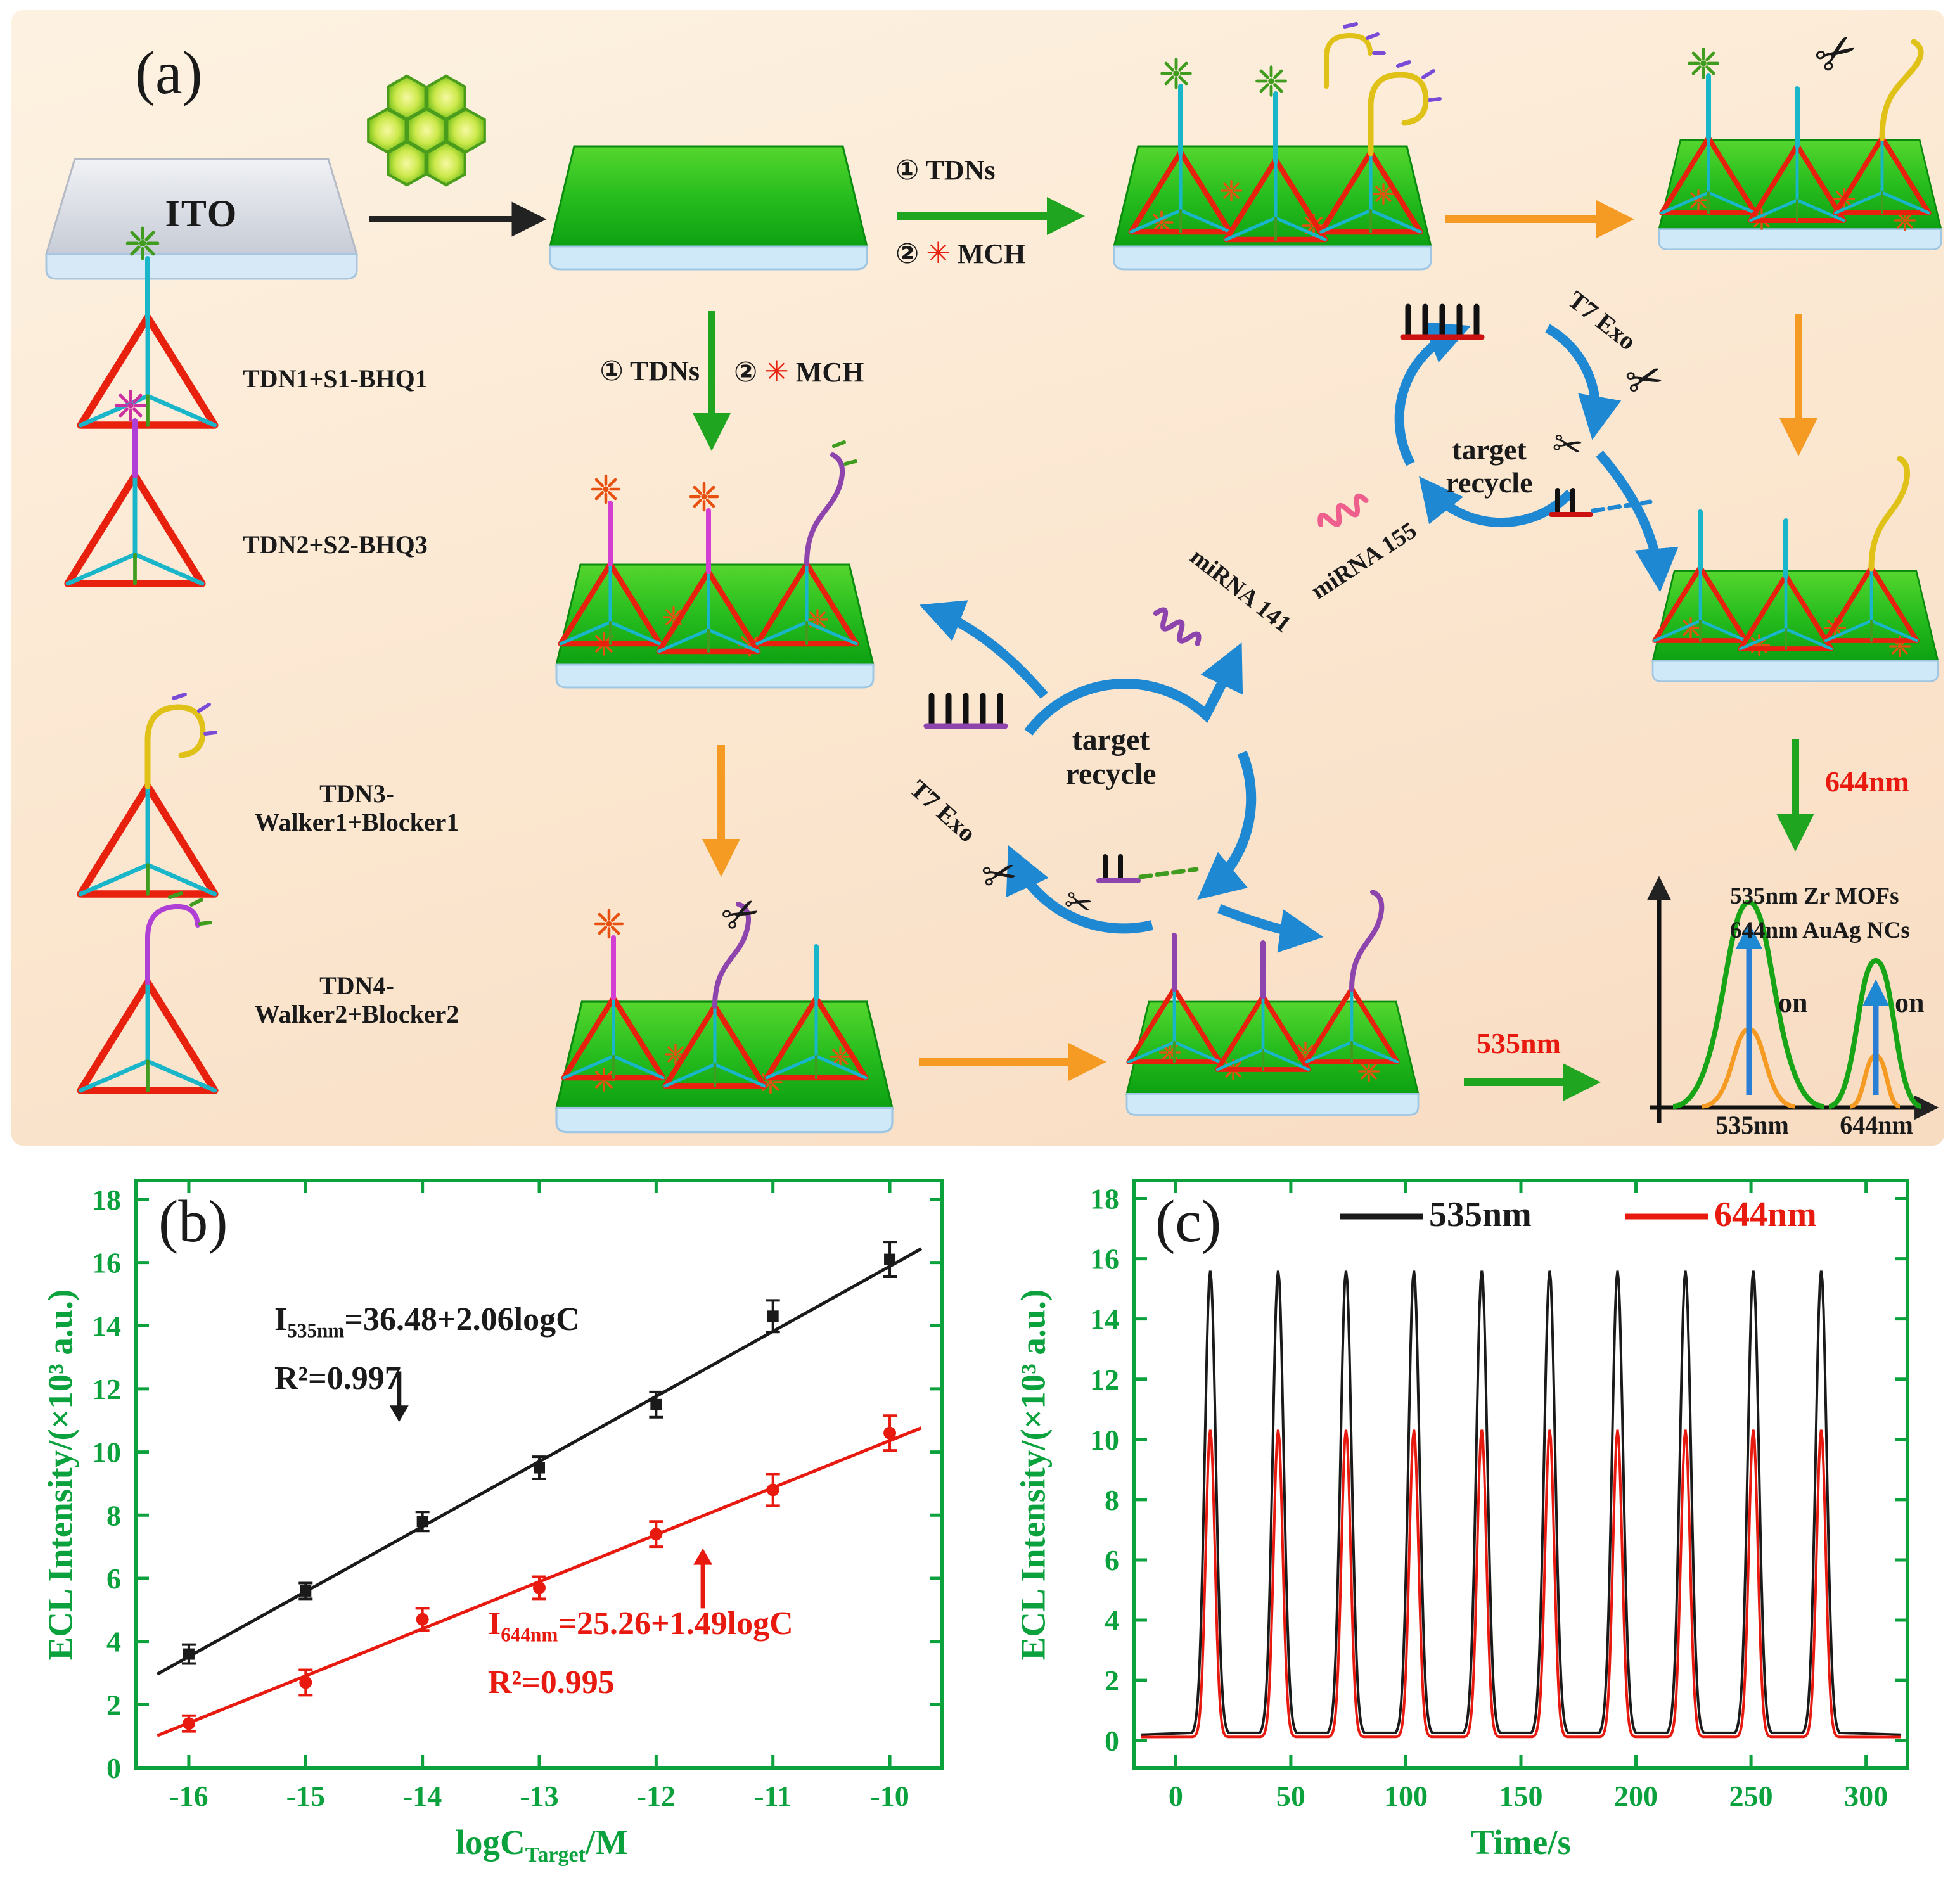 The height and width of the screenshot is (1904, 1955). I want to click on electrode-slab-tdns, so click(1277, 165).